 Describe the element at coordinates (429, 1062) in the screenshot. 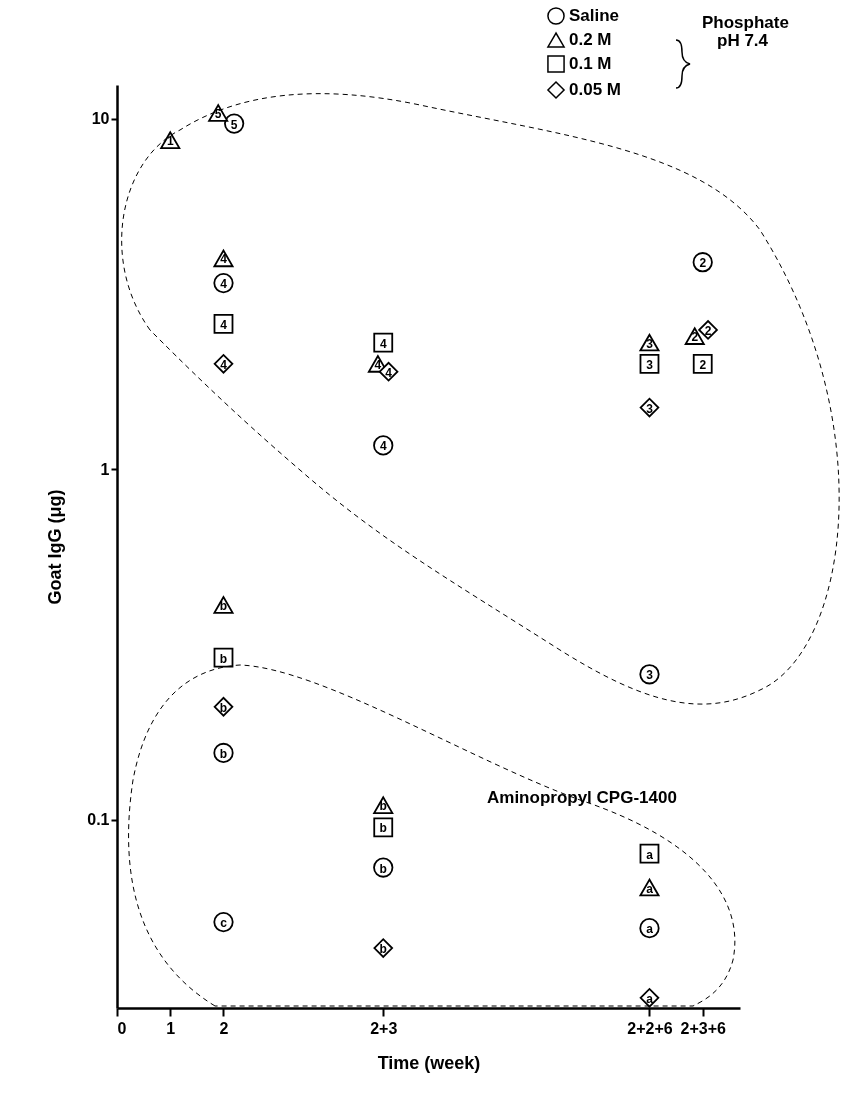

I see `x-axis-title: Time (week)` at that location.